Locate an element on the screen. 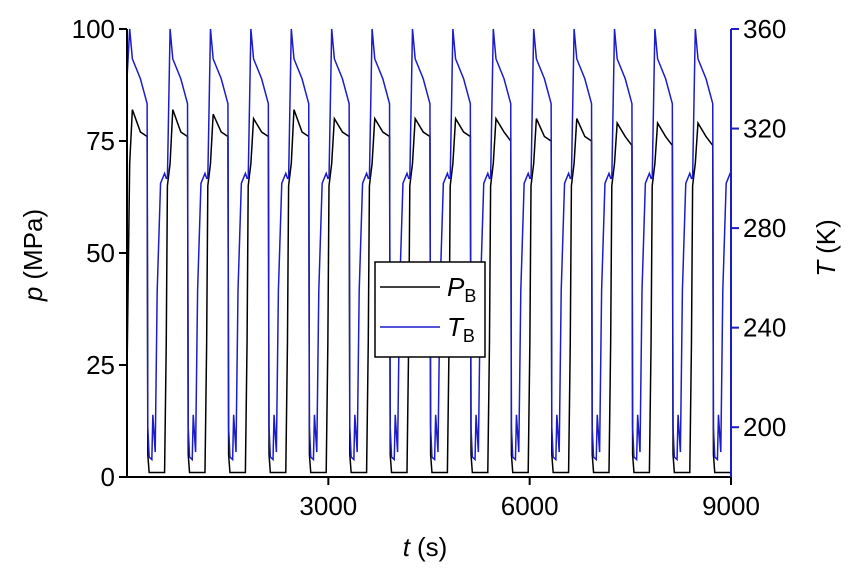 This screenshot has height=581, width=861. y2-tick-label: 360 is located at coordinates (764, 29).